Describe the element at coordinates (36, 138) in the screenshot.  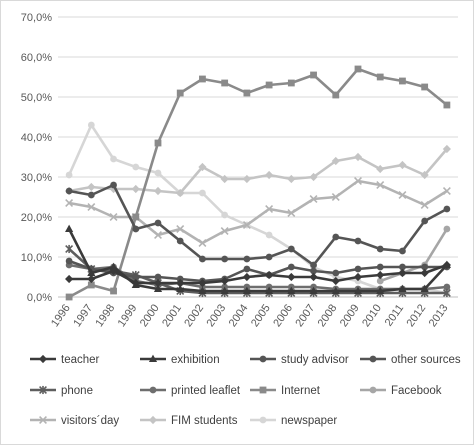
I see `y-tick-label: 40,0%` at that location.